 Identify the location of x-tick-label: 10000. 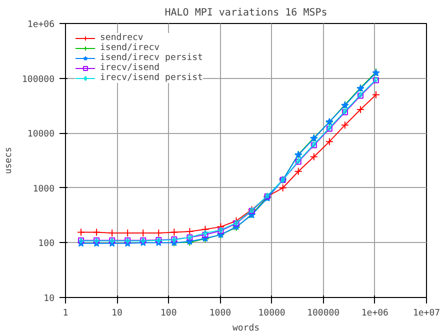
(272, 313).